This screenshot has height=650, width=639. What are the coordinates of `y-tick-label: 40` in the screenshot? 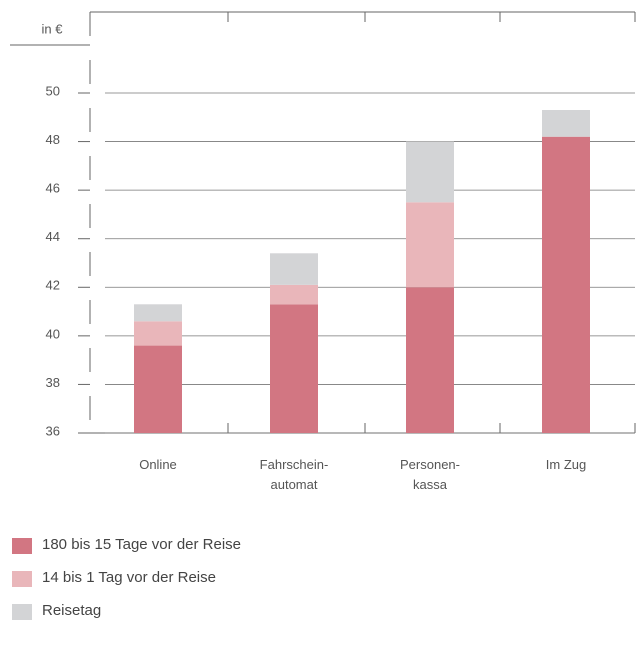 It's located at (53, 333).